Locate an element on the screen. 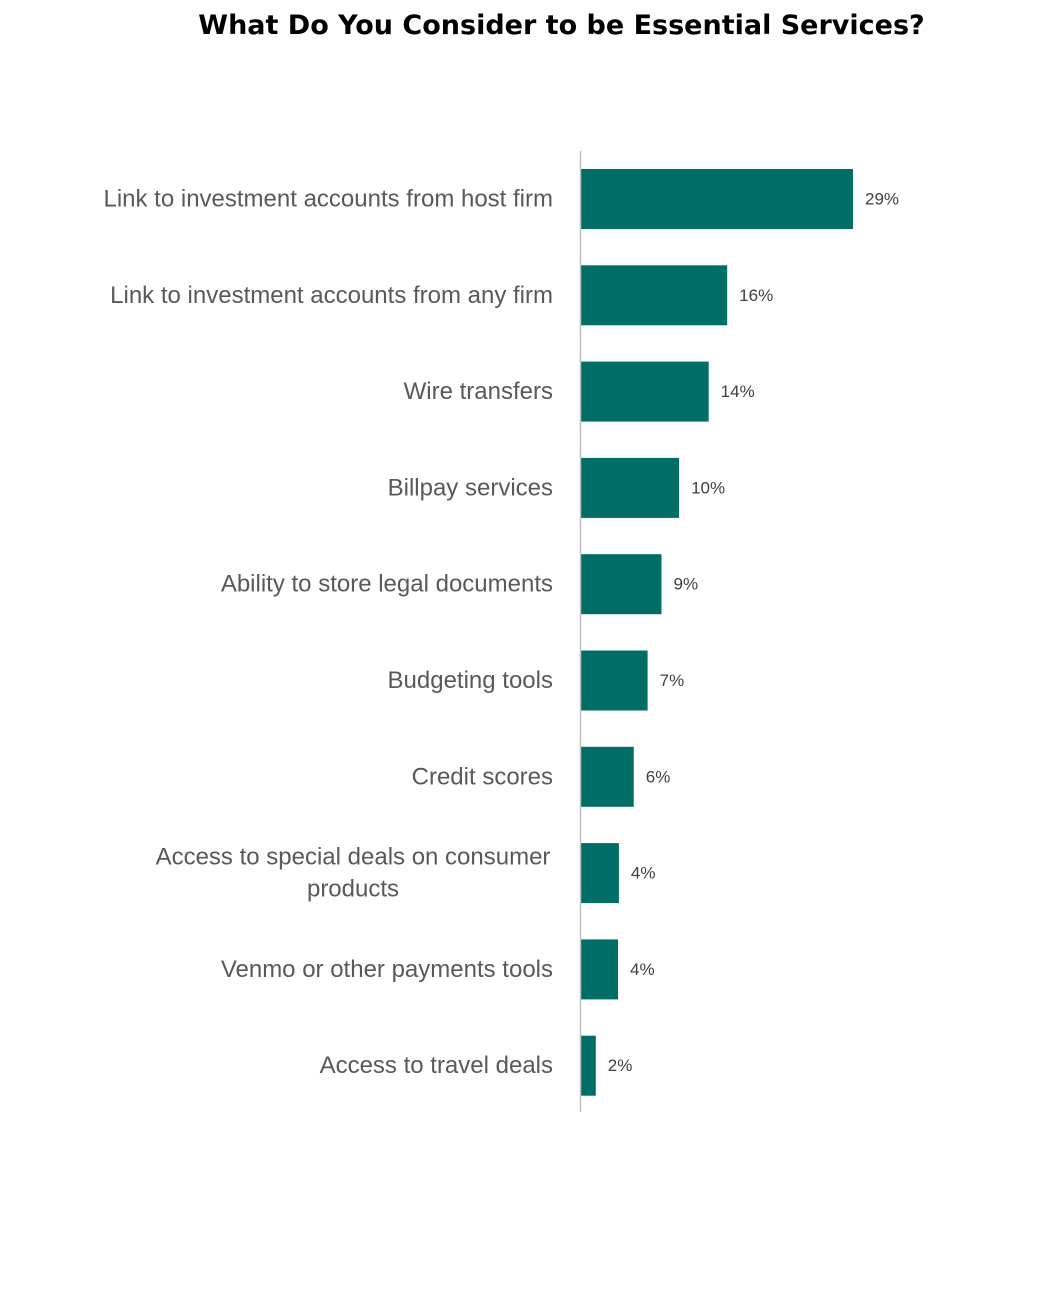 The image size is (1043, 1296). category-label-line: Access to special deals on consumer is located at coordinates (353, 857).